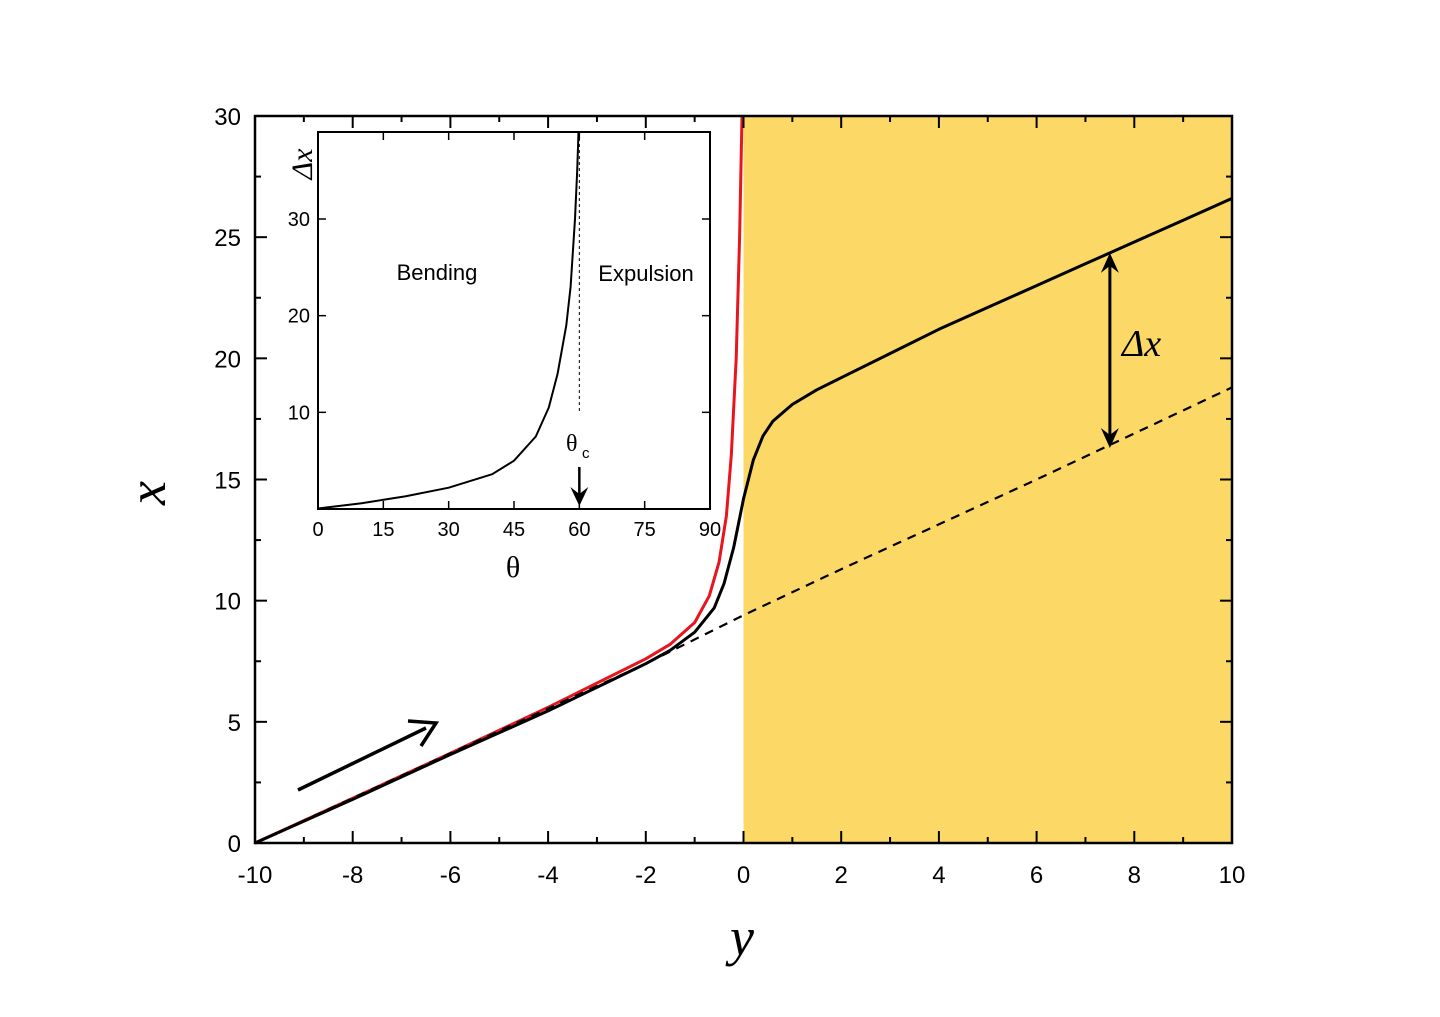 The image size is (1440, 1017). Describe the element at coordinates (572, 444) in the screenshot. I see `theta-c-label: θ` at that location.